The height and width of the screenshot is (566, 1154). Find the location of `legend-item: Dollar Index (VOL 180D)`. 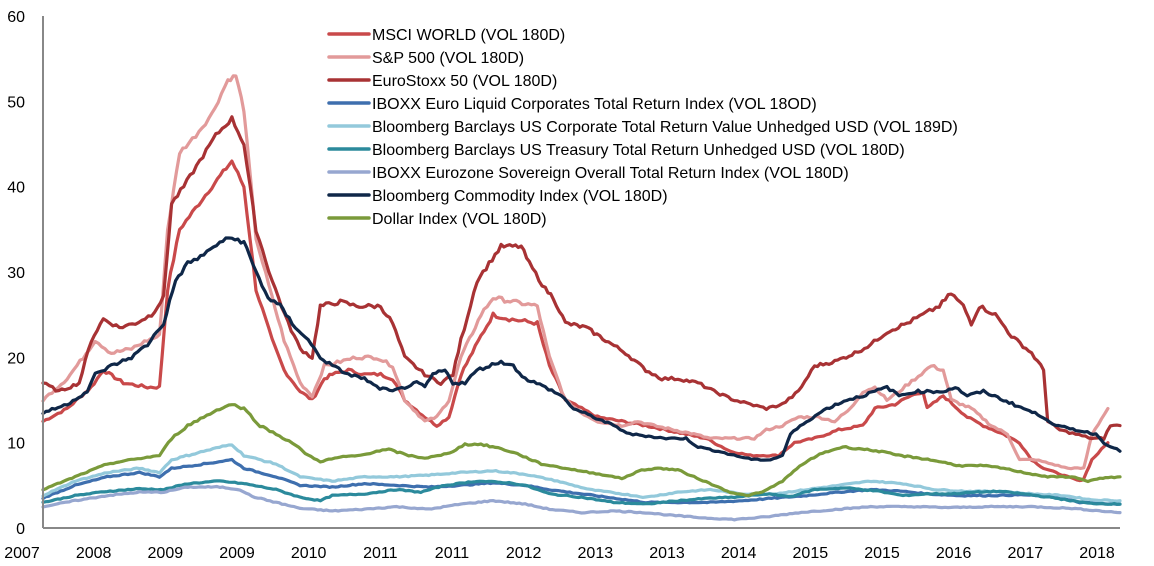

legend-item: Dollar Index (VOL 180D) is located at coordinates (437, 219).